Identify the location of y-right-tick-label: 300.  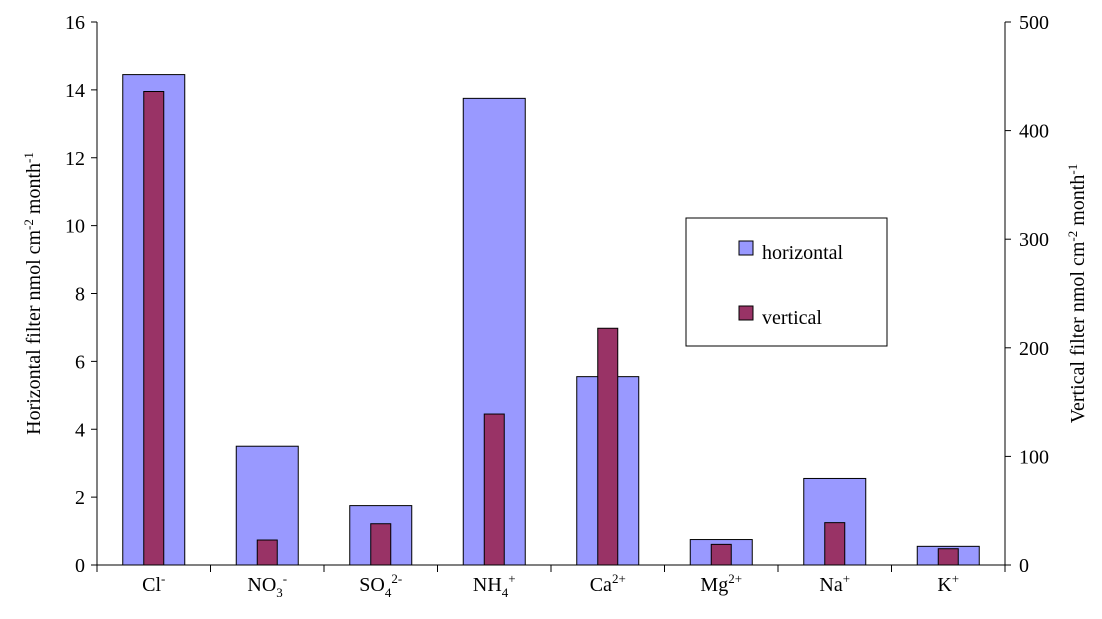
(1034, 240).